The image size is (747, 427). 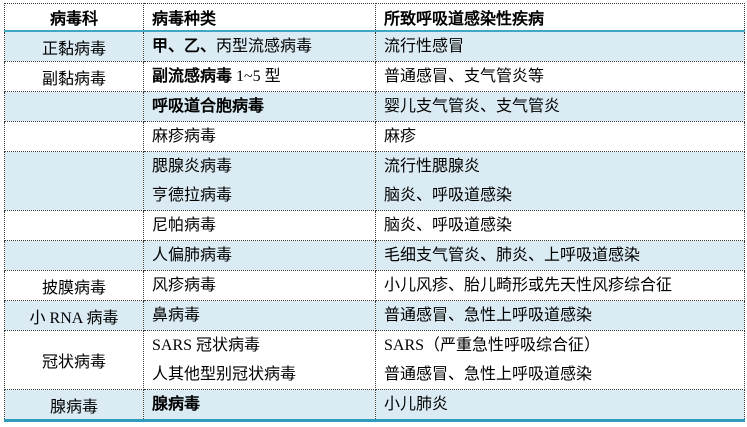 What do you see at coordinates (176, 315) in the screenshot?
I see `species-line: 鼻病毒` at bounding box center [176, 315].